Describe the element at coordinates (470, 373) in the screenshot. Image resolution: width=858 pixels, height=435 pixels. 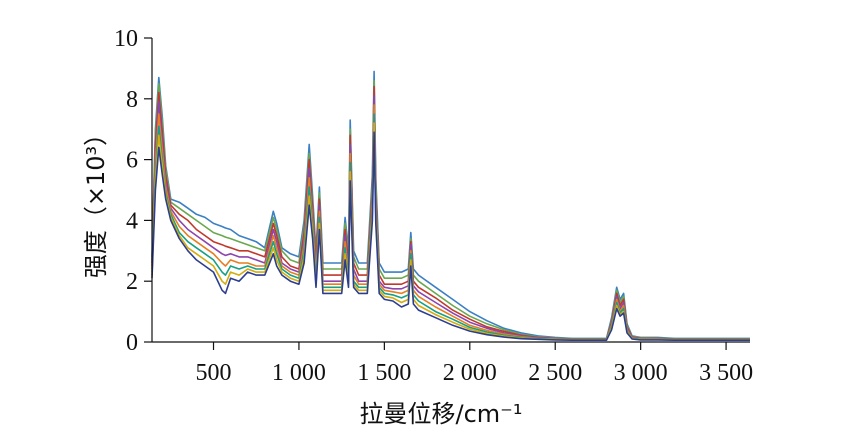
I see `x-tick-label: 2 000` at that location.